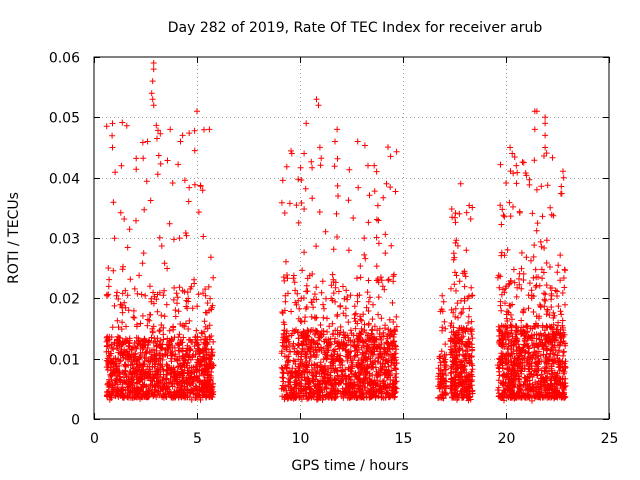 The image size is (640, 480). I want to click on y-axis-label: ROTI / TECUs, so click(14, 238).